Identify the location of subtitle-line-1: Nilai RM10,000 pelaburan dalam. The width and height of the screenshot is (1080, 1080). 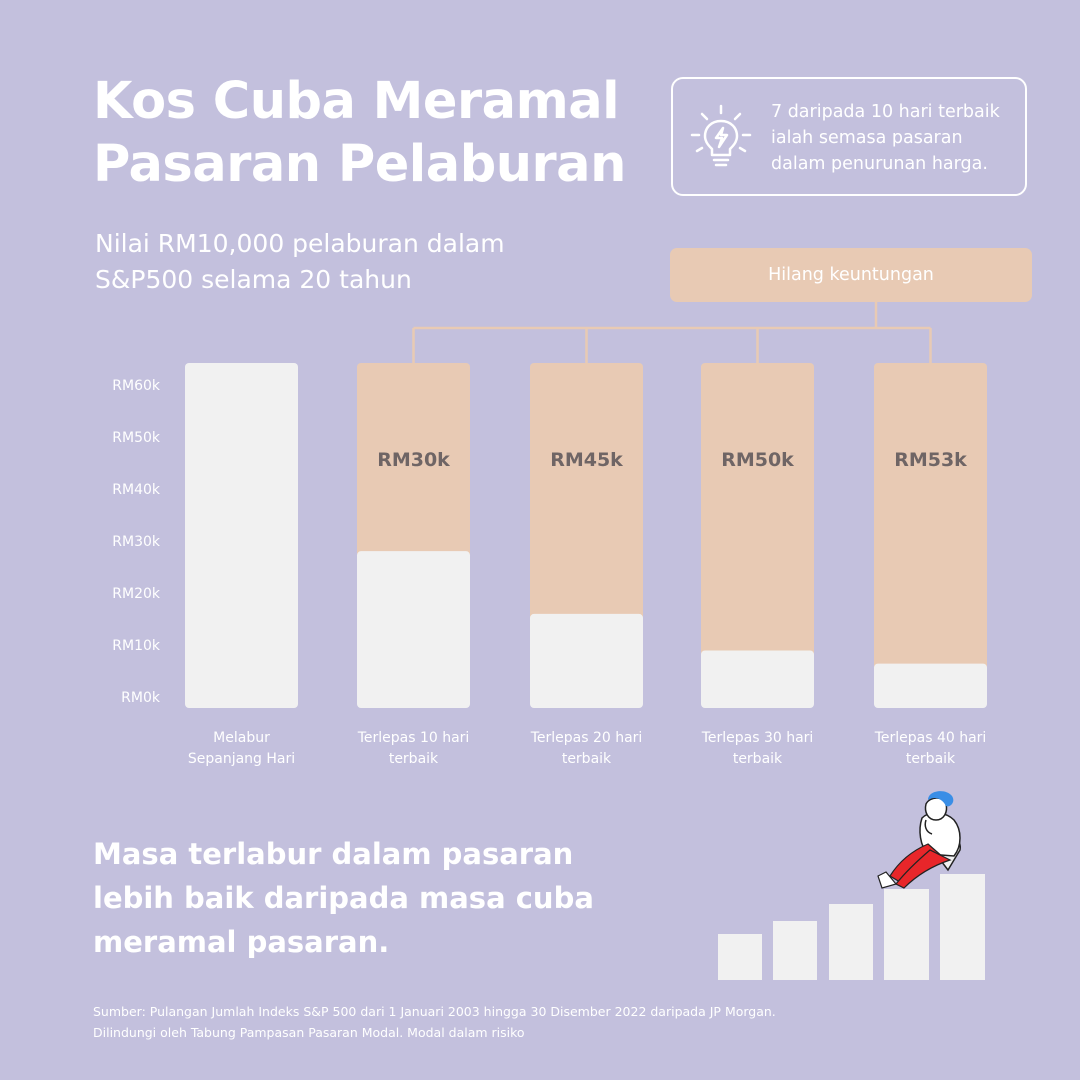
(300, 243).